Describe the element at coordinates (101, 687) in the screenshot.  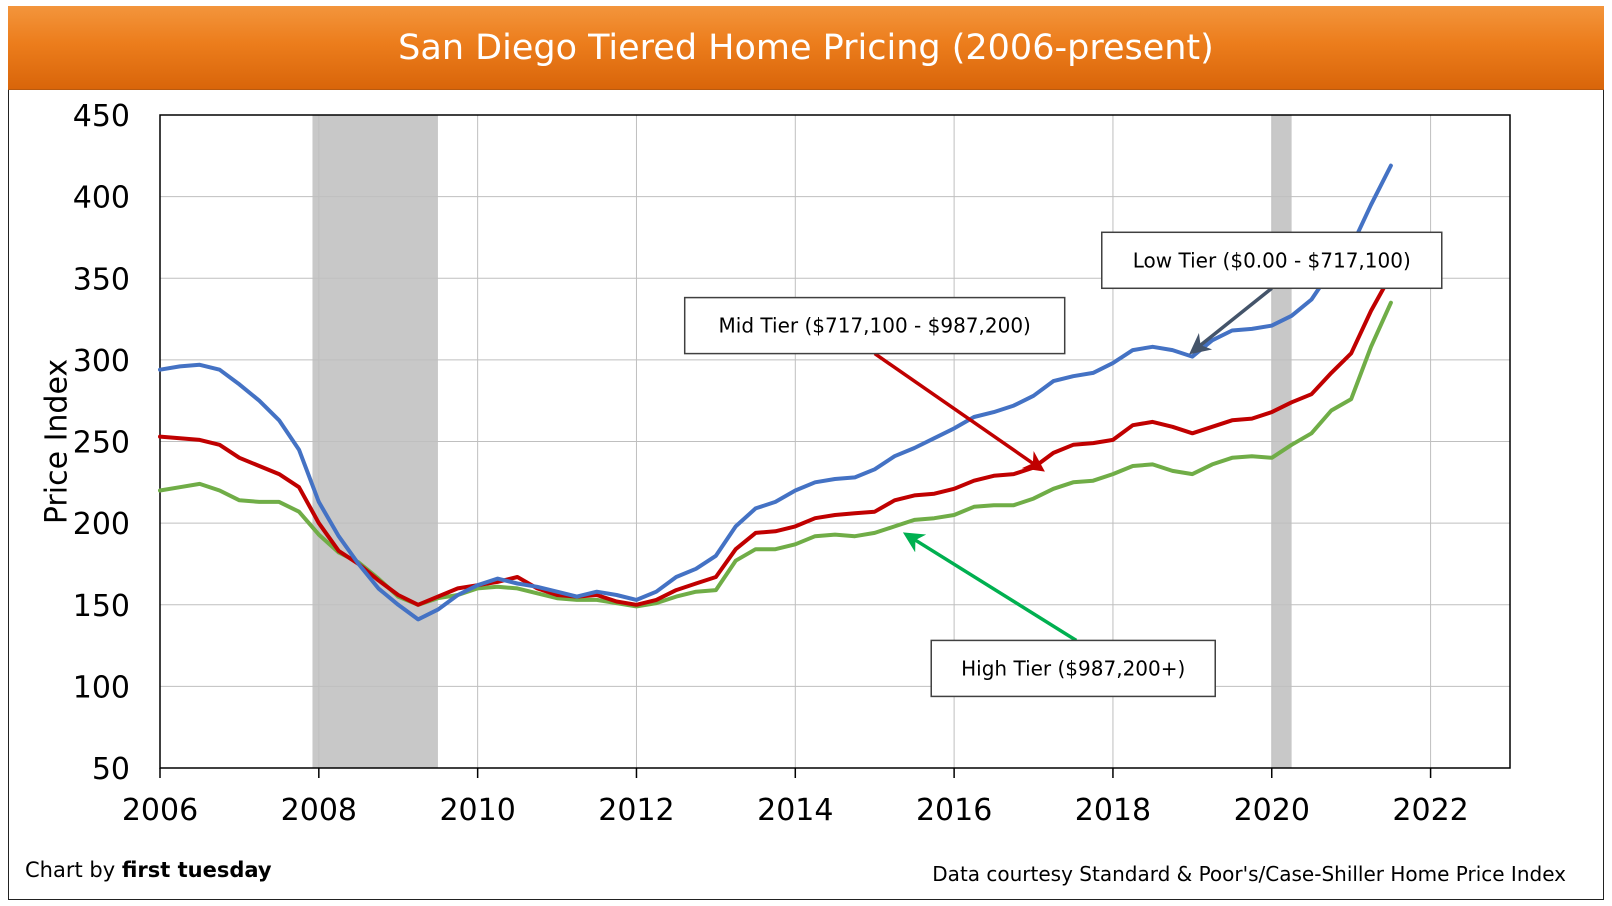
I see `y-tick-label: 100` at that location.